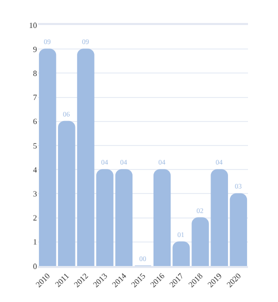 The image size is (278, 302). Describe the element at coordinates (35, 49) in the screenshot. I see `y-tick-label: 9` at that location.